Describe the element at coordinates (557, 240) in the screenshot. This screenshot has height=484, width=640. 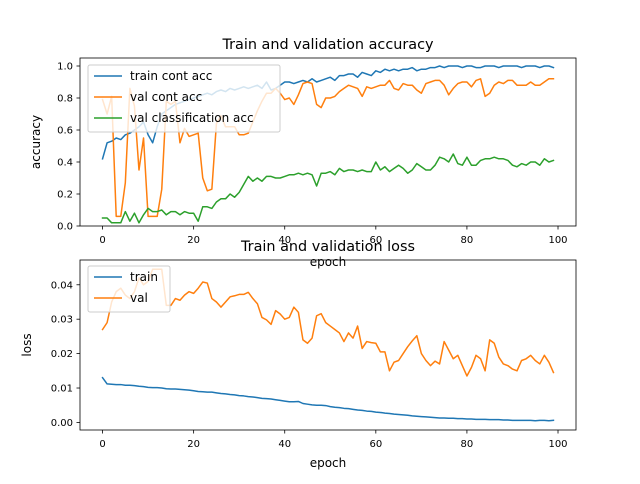
I see `accuracy-x-tick-label: 100` at that location.